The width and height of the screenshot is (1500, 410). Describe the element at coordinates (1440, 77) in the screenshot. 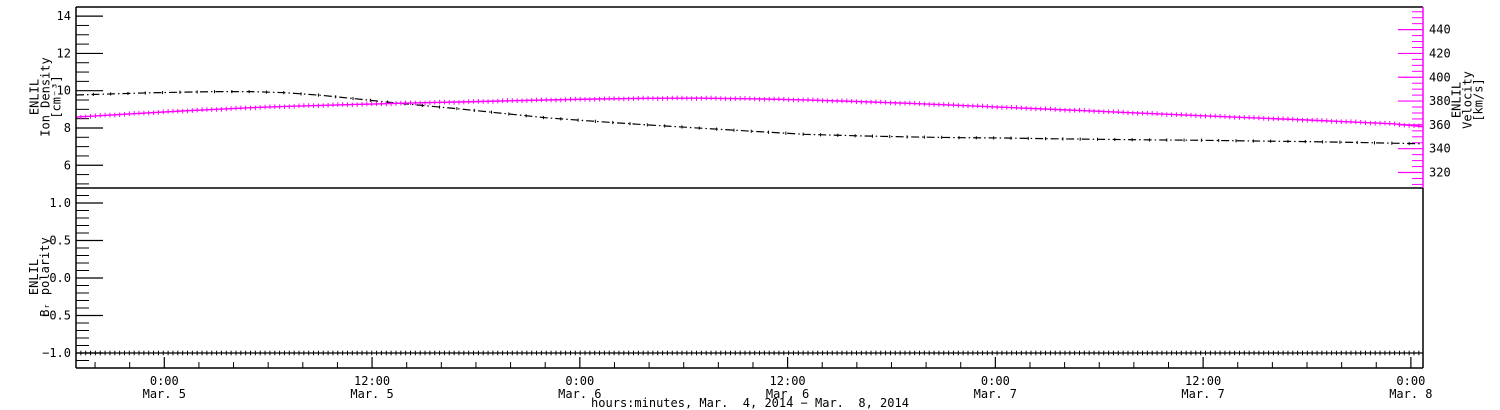

I see `velocity-tick-label: 400` at that location.